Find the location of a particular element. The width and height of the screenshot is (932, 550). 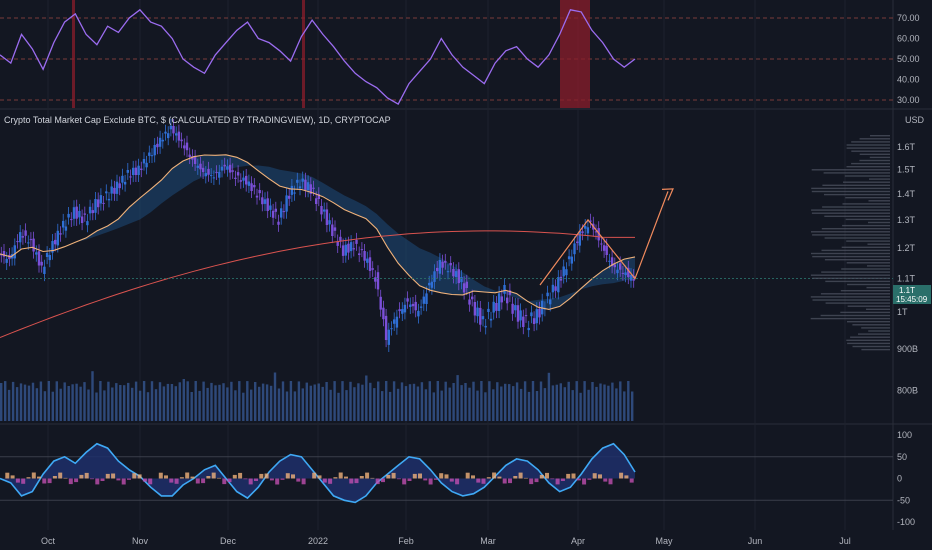

rsi-axis: 70.00 60.00 50.00 40.00 30.00 is located at coordinates (908, 59).